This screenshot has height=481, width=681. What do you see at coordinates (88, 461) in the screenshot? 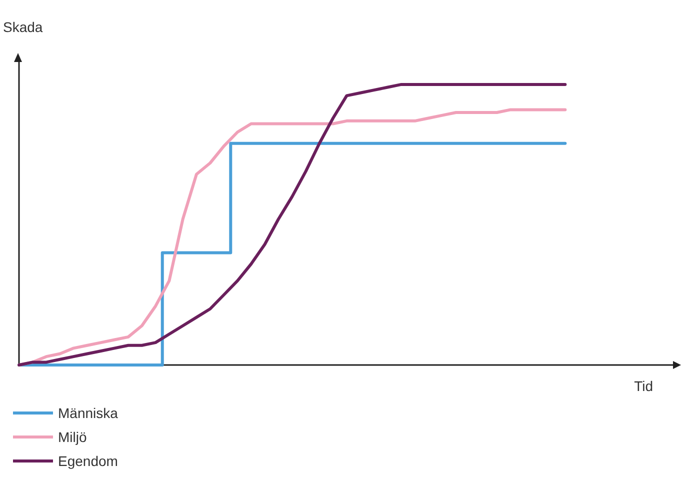
I see `legend-label: Egendom` at bounding box center [88, 461].